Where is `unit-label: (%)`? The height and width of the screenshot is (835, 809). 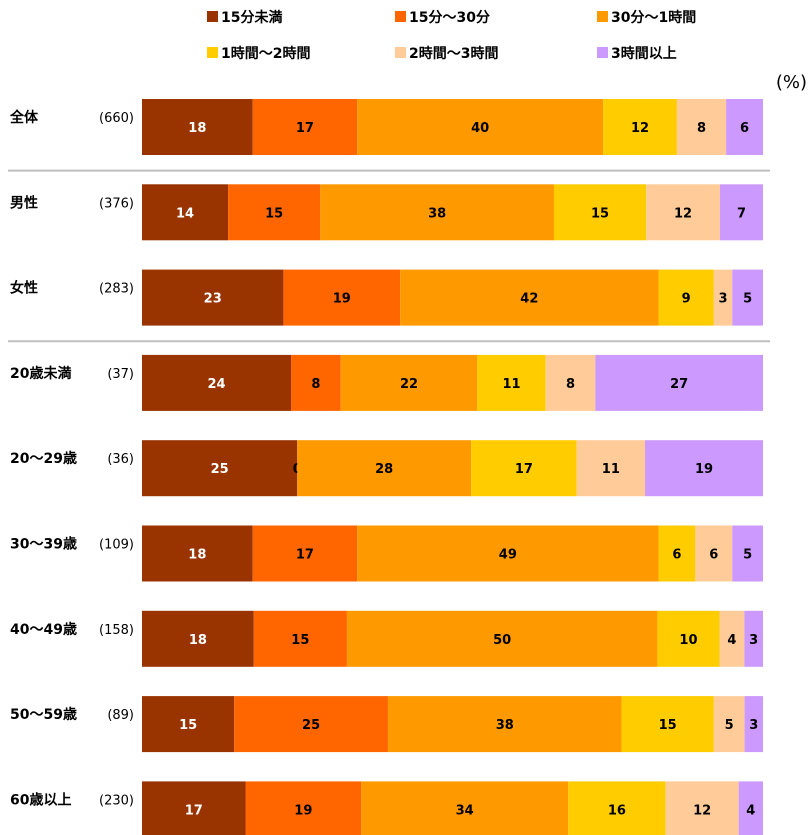
unit-label: (%) is located at coordinates (791, 82).